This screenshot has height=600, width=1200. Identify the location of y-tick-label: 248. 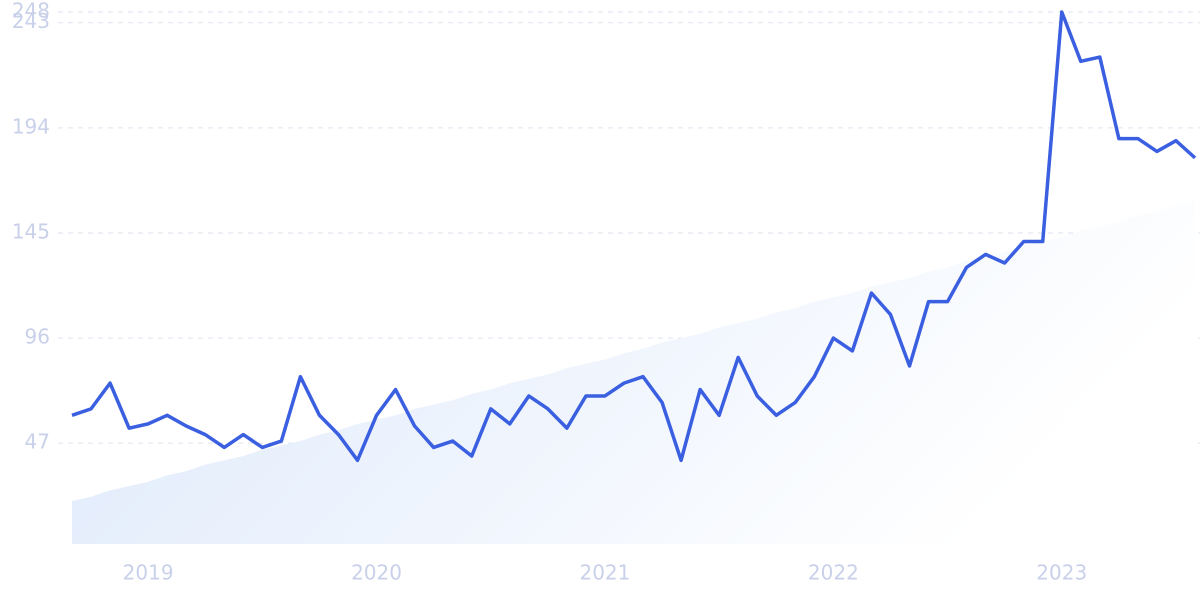
(31, 11).